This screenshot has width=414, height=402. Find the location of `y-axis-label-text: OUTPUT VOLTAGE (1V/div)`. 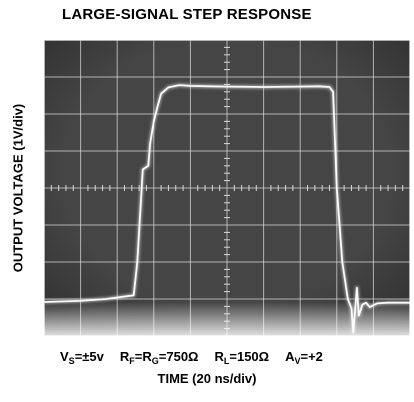

y-axis-label-text: OUTPUT VOLTAGE (1V/div) is located at coordinates (18, 188).